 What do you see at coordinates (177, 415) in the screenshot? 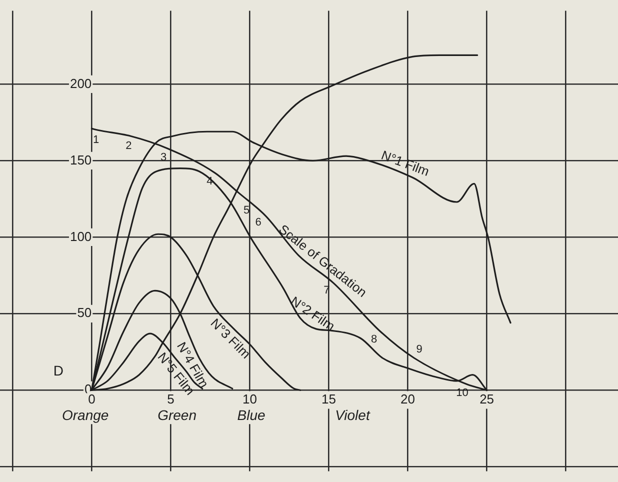
I see `annotation: Green` at bounding box center [177, 415].